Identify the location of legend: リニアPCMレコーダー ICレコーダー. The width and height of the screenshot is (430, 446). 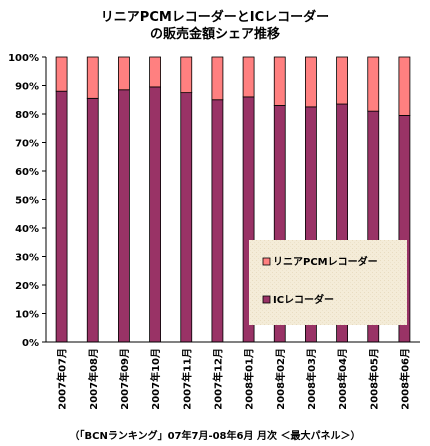
(328, 282).